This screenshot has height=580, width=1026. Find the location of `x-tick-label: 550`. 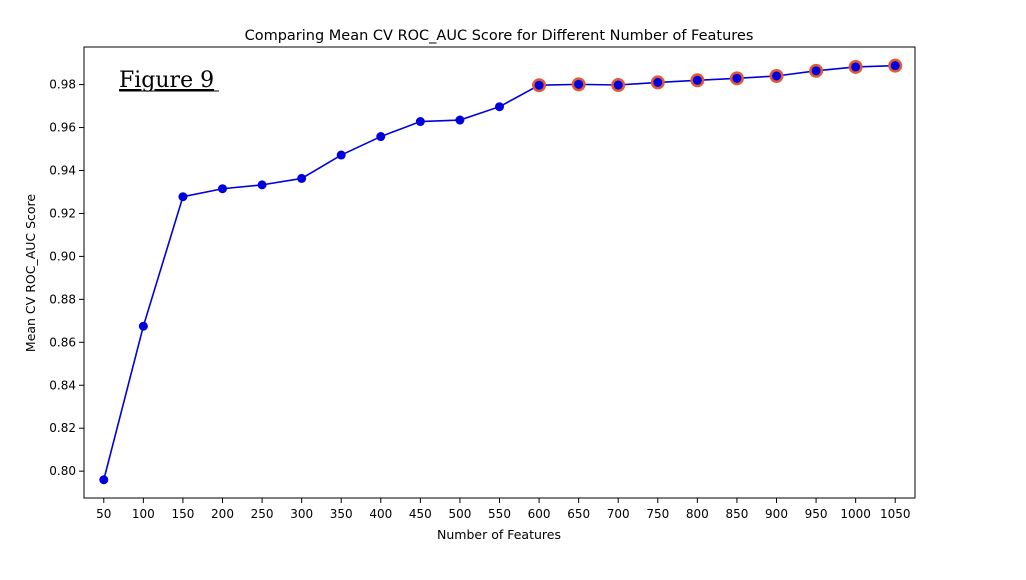

x-tick-label: 550 is located at coordinates (499, 514).